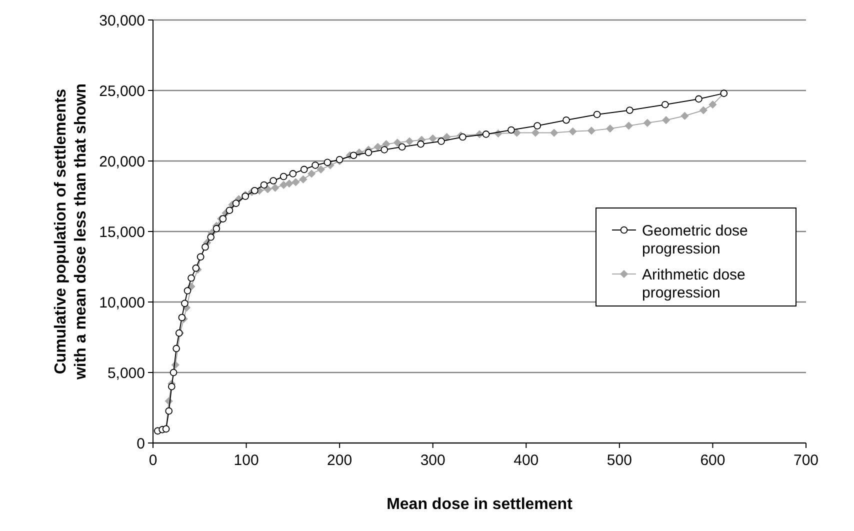  What do you see at coordinates (140, 443) in the screenshot?
I see `y-tick-label: 0` at bounding box center [140, 443].